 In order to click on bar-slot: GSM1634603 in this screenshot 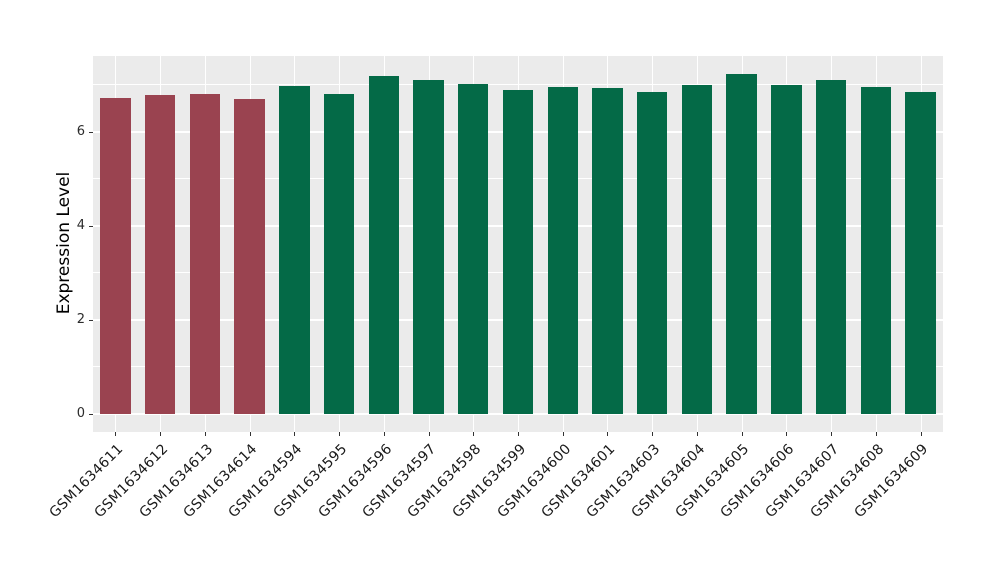, I will do `click(629, 288)`.